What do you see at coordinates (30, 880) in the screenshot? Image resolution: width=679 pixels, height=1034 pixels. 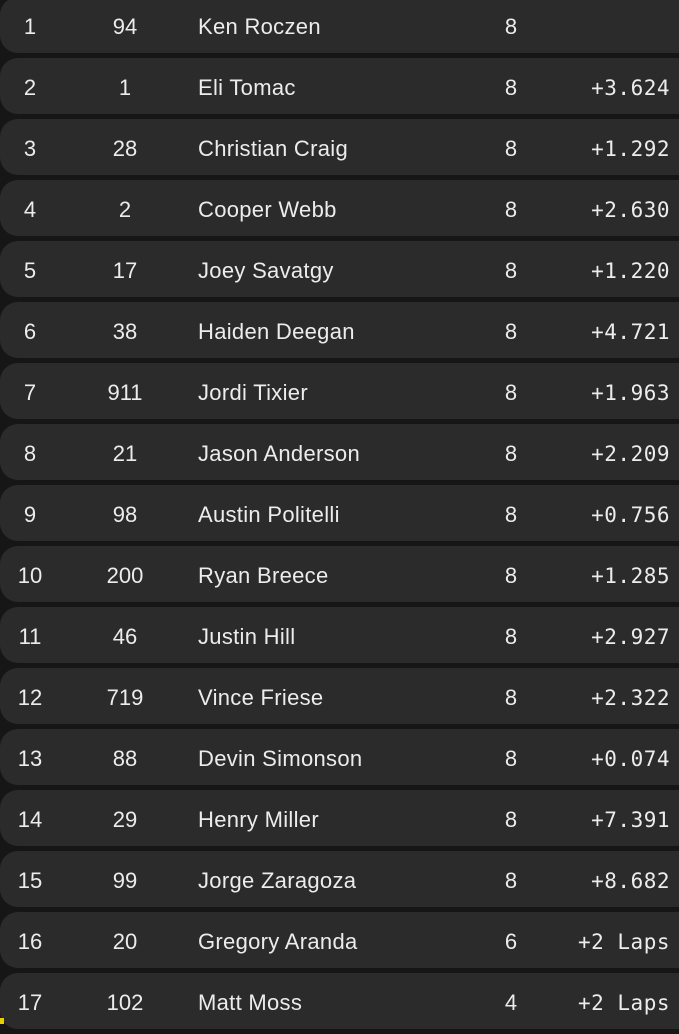 I see `position: 15` at bounding box center [30, 880].